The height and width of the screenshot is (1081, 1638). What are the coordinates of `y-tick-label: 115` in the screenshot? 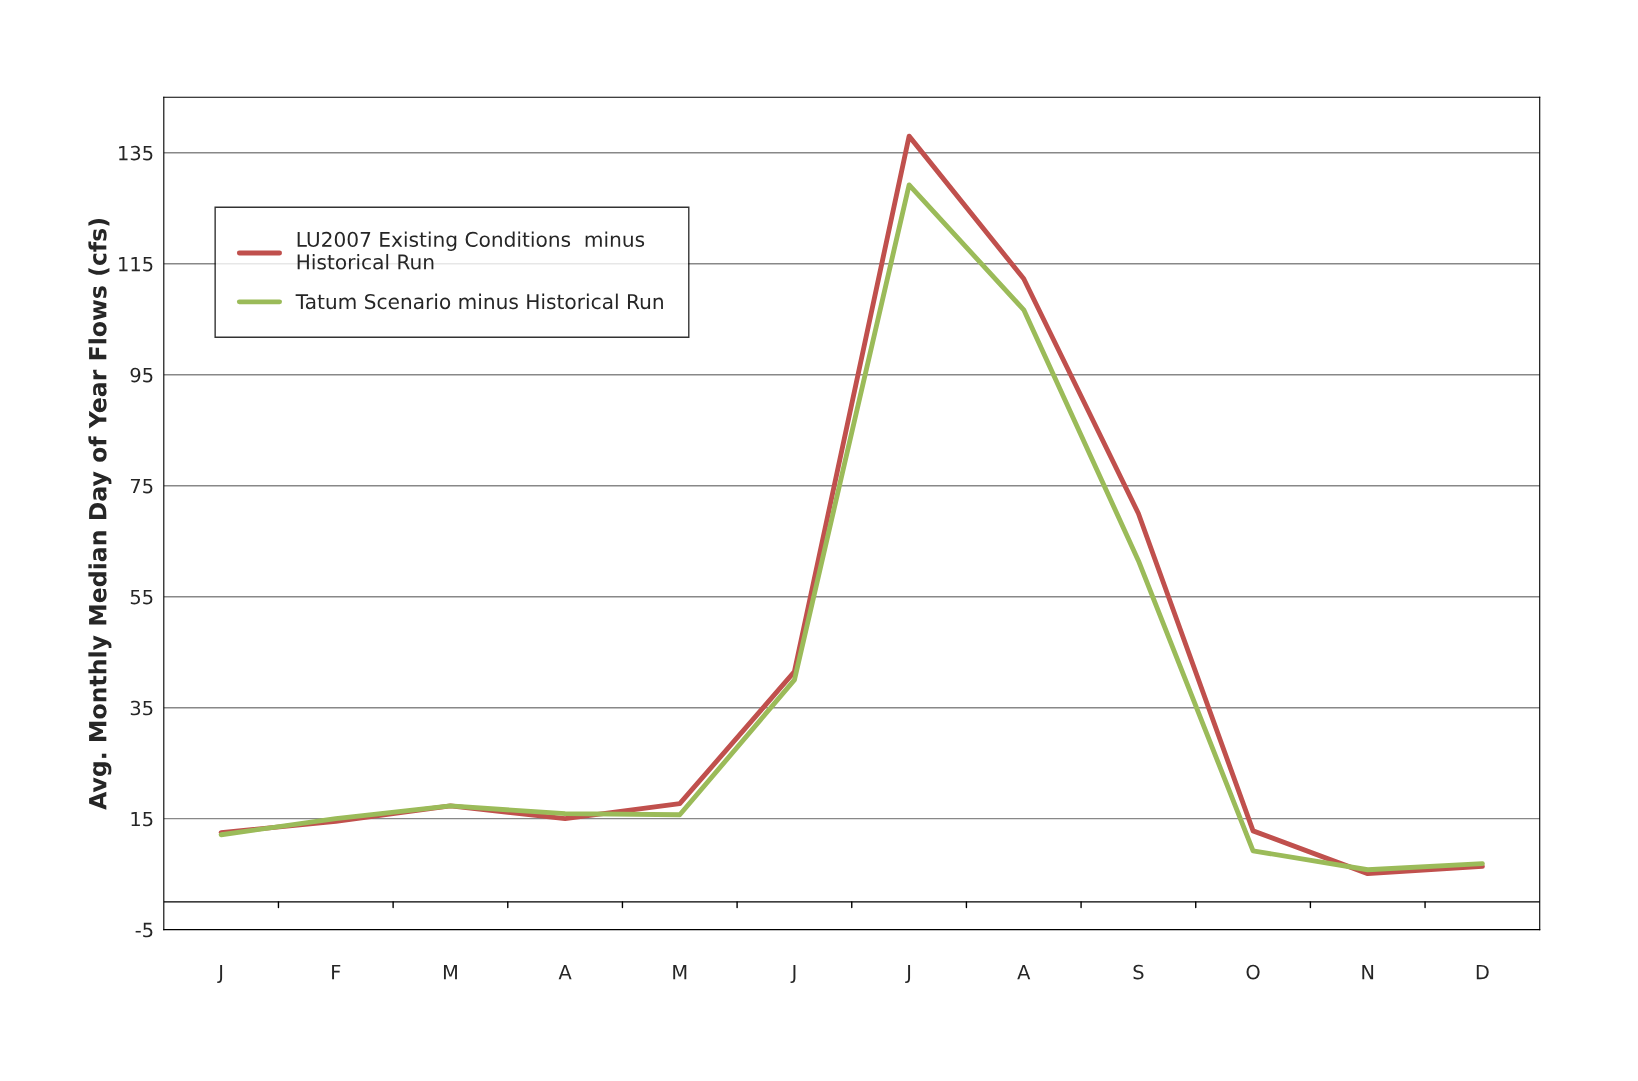 It's located at (136, 264).